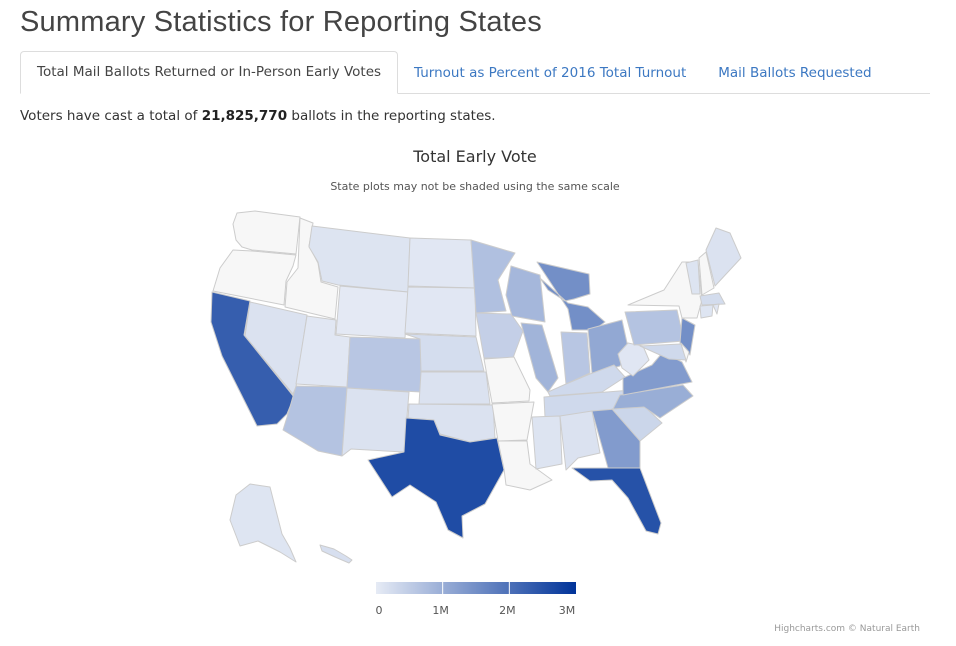  Describe the element at coordinates (525, 465) in the screenshot. I see `state-louisiana` at that location.